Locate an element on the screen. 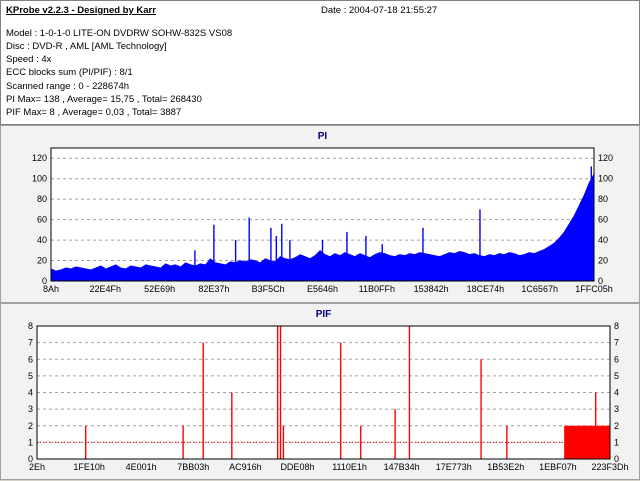 The width and height of the screenshot is (640, 481). pif-xtick: 1110E1h is located at coordinates (349, 467).